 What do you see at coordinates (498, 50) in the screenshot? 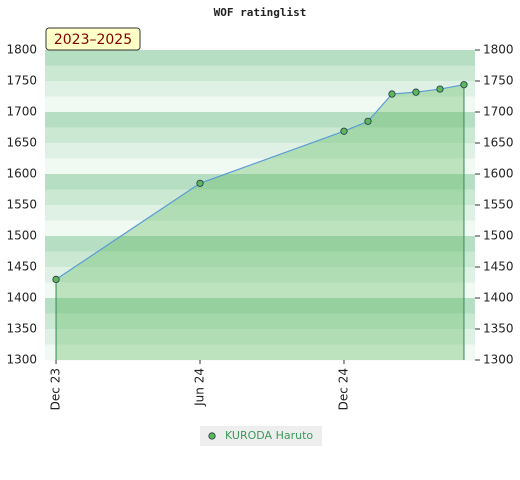
I see `y2-tick-label: 1800` at bounding box center [498, 50].